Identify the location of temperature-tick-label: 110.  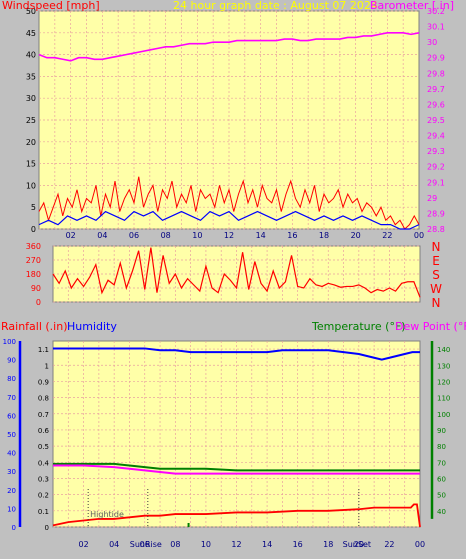
(443, 399).